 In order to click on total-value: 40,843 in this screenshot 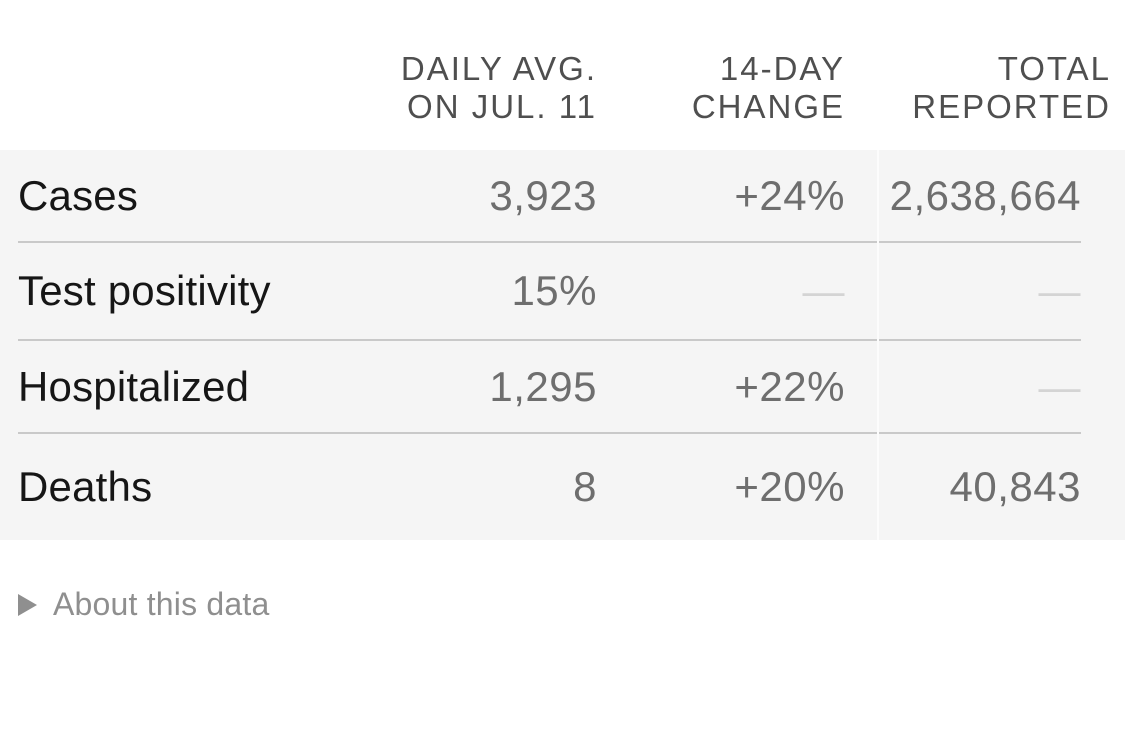, I will do `click(1015, 486)`.